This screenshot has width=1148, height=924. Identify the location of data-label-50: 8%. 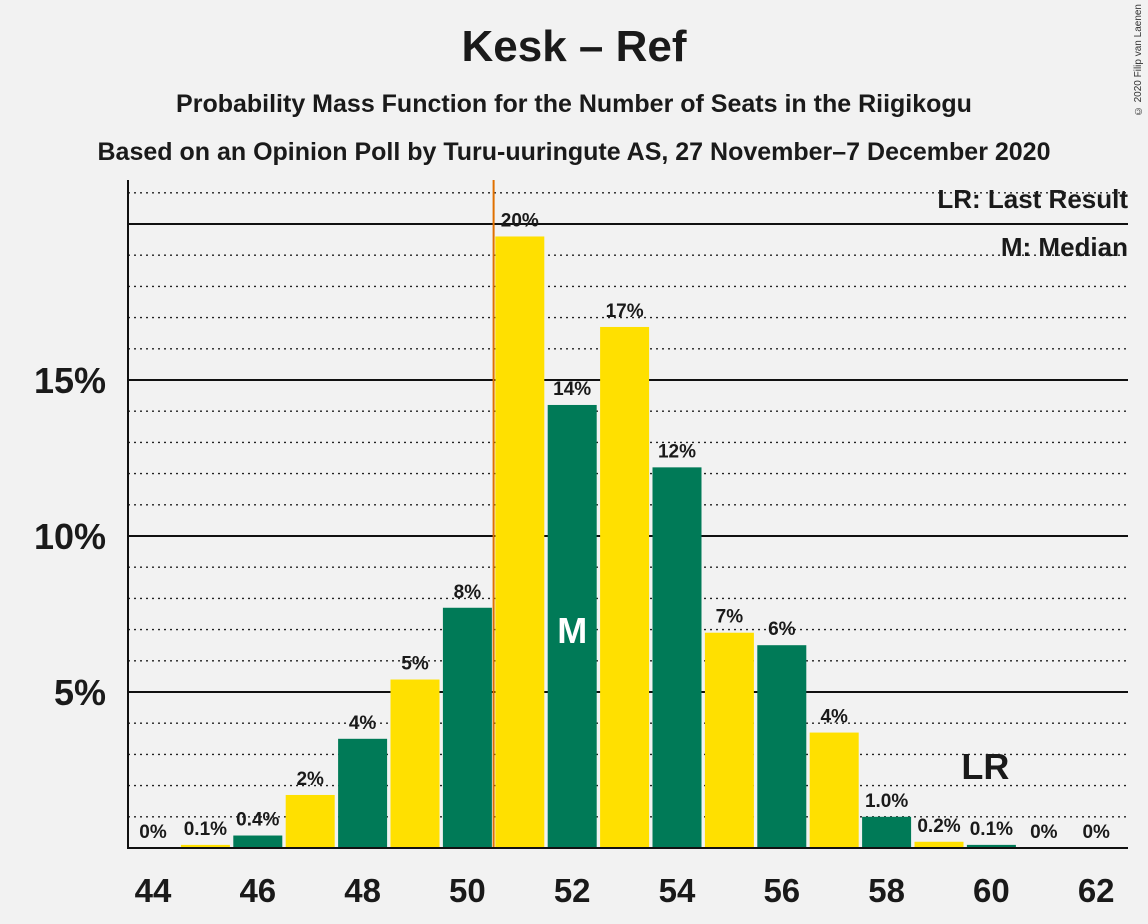
(468, 592).